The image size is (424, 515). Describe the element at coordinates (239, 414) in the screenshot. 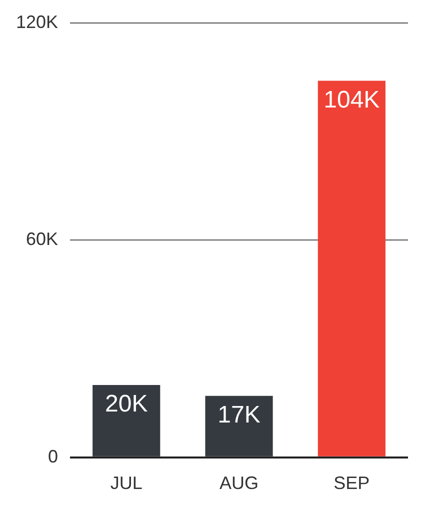

I see `data-label: 17K` at that location.